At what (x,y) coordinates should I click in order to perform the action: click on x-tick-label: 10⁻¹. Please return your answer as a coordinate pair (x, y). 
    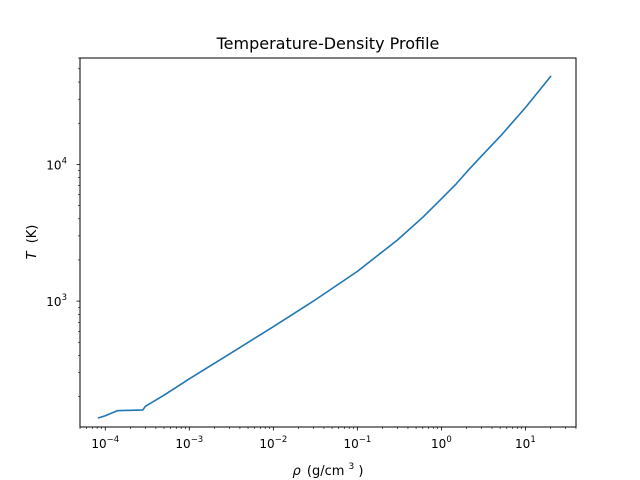
    Looking at the image, I should click on (357, 443).